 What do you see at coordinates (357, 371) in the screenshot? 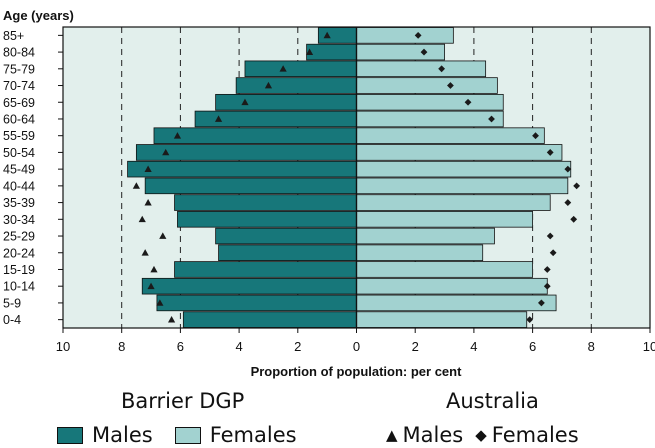
I see `x-axis-title: Proportion of population: per cent` at bounding box center [357, 371].